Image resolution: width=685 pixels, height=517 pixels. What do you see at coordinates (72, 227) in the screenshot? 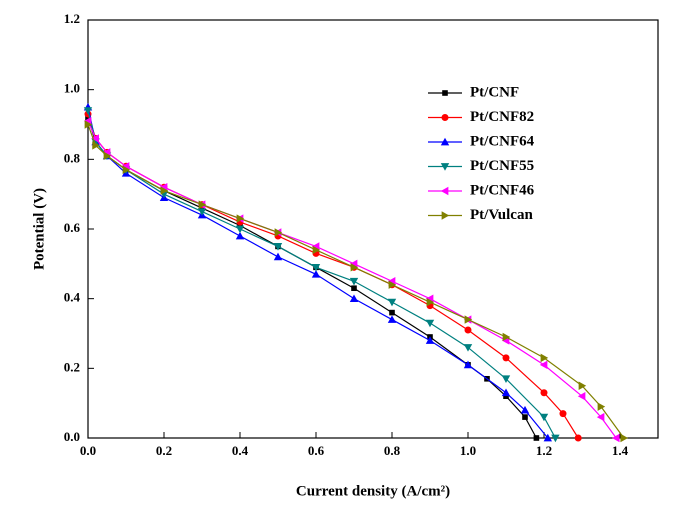
I see `y-tick-label: 0.6` at bounding box center [72, 227].